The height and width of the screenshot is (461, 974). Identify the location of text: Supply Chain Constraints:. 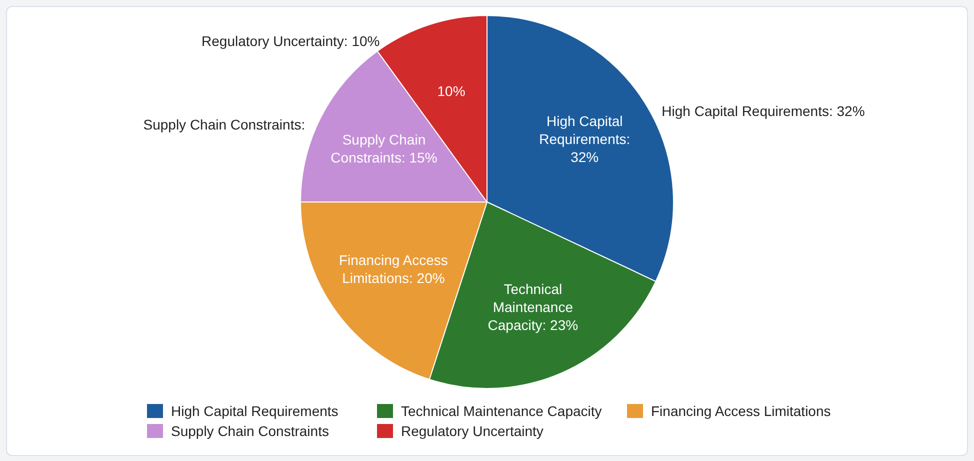
(224, 124).